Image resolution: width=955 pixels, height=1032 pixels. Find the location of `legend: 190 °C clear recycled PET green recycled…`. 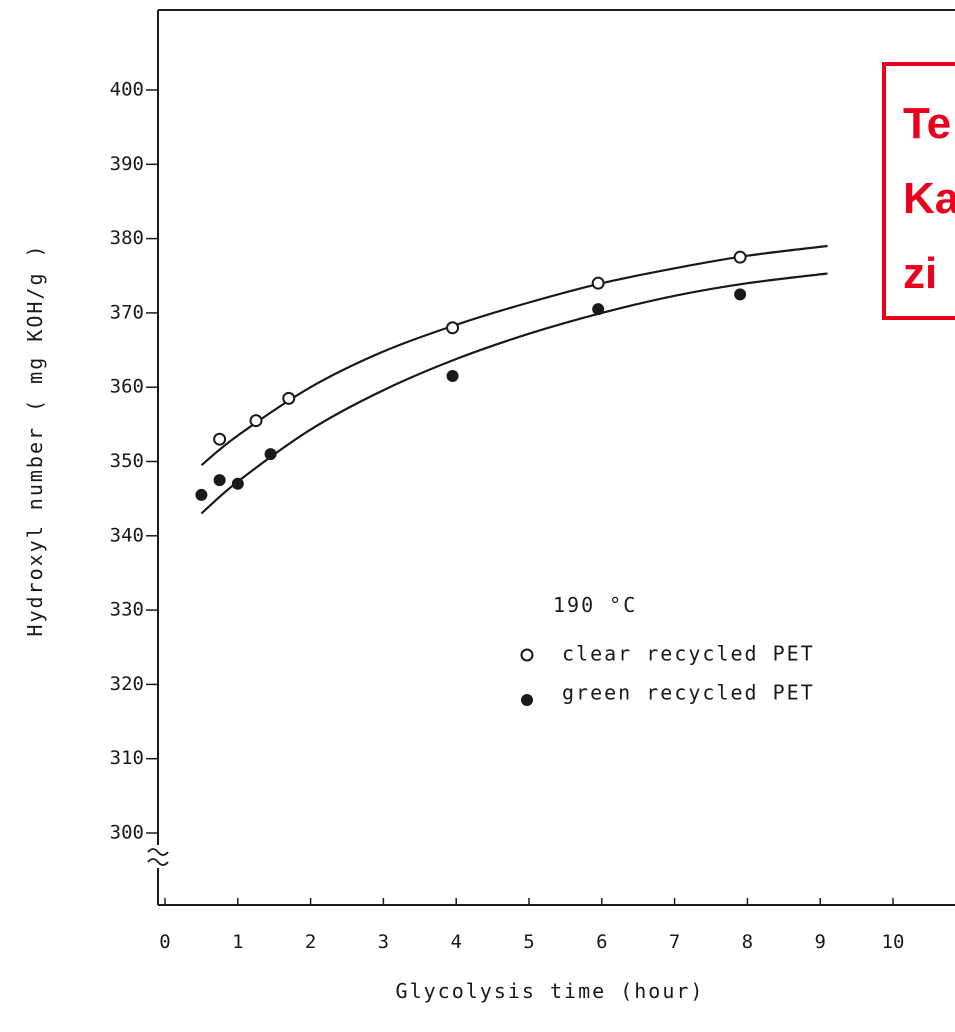

legend: 190 °C clear recycled PET green recycled… is located at coordinates (667, 649).